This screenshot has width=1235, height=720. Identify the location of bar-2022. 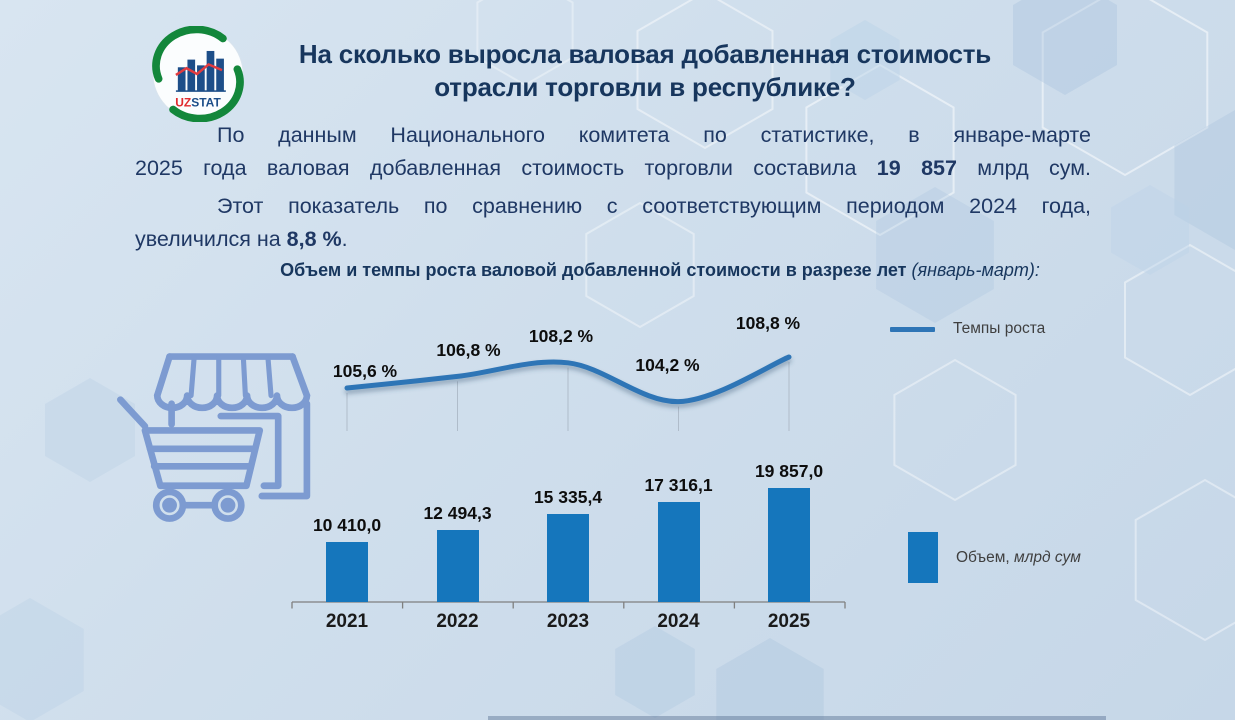
(457, 566).